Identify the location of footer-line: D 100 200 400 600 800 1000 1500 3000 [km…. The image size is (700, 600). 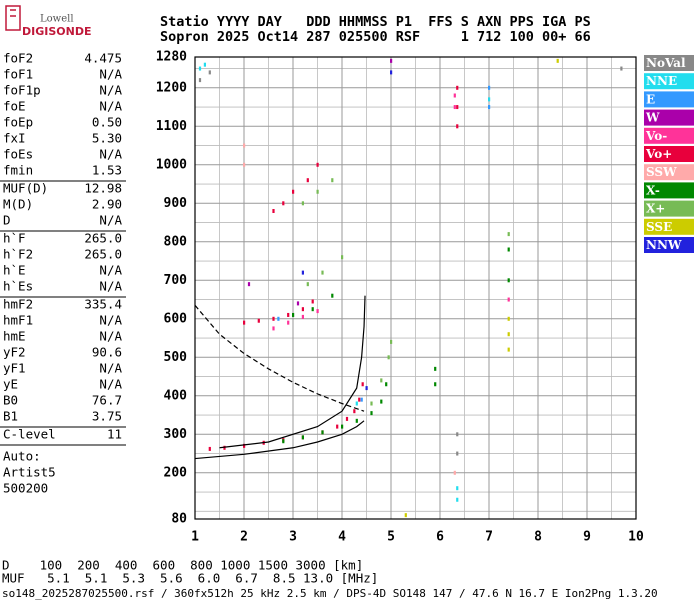
(182, 565).